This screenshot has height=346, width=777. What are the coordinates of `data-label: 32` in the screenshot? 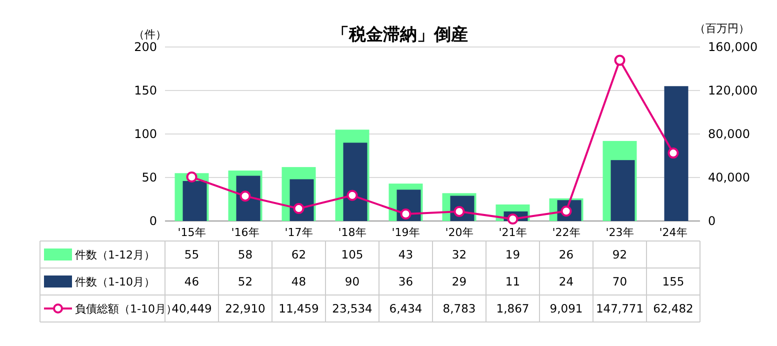 It's located at (459, 255).